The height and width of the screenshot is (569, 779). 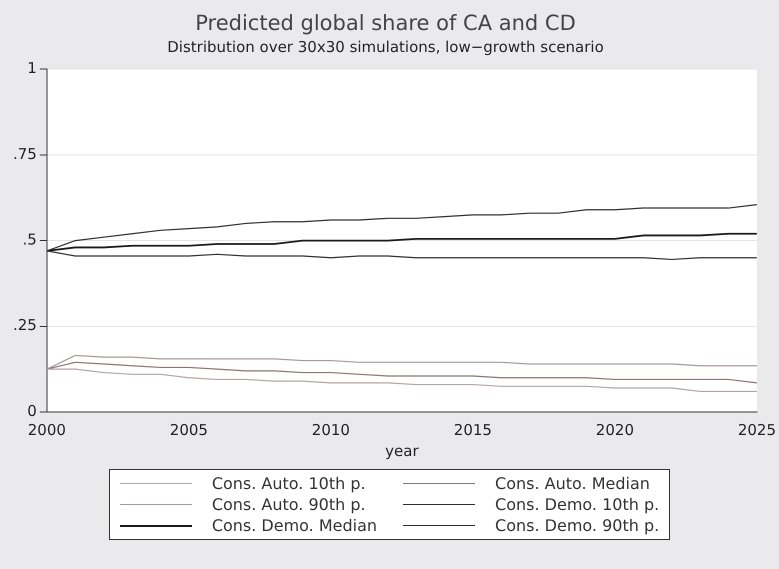 I want to click on legend-label: Cons. Demo. 90th p., so click(x=577, y=525).